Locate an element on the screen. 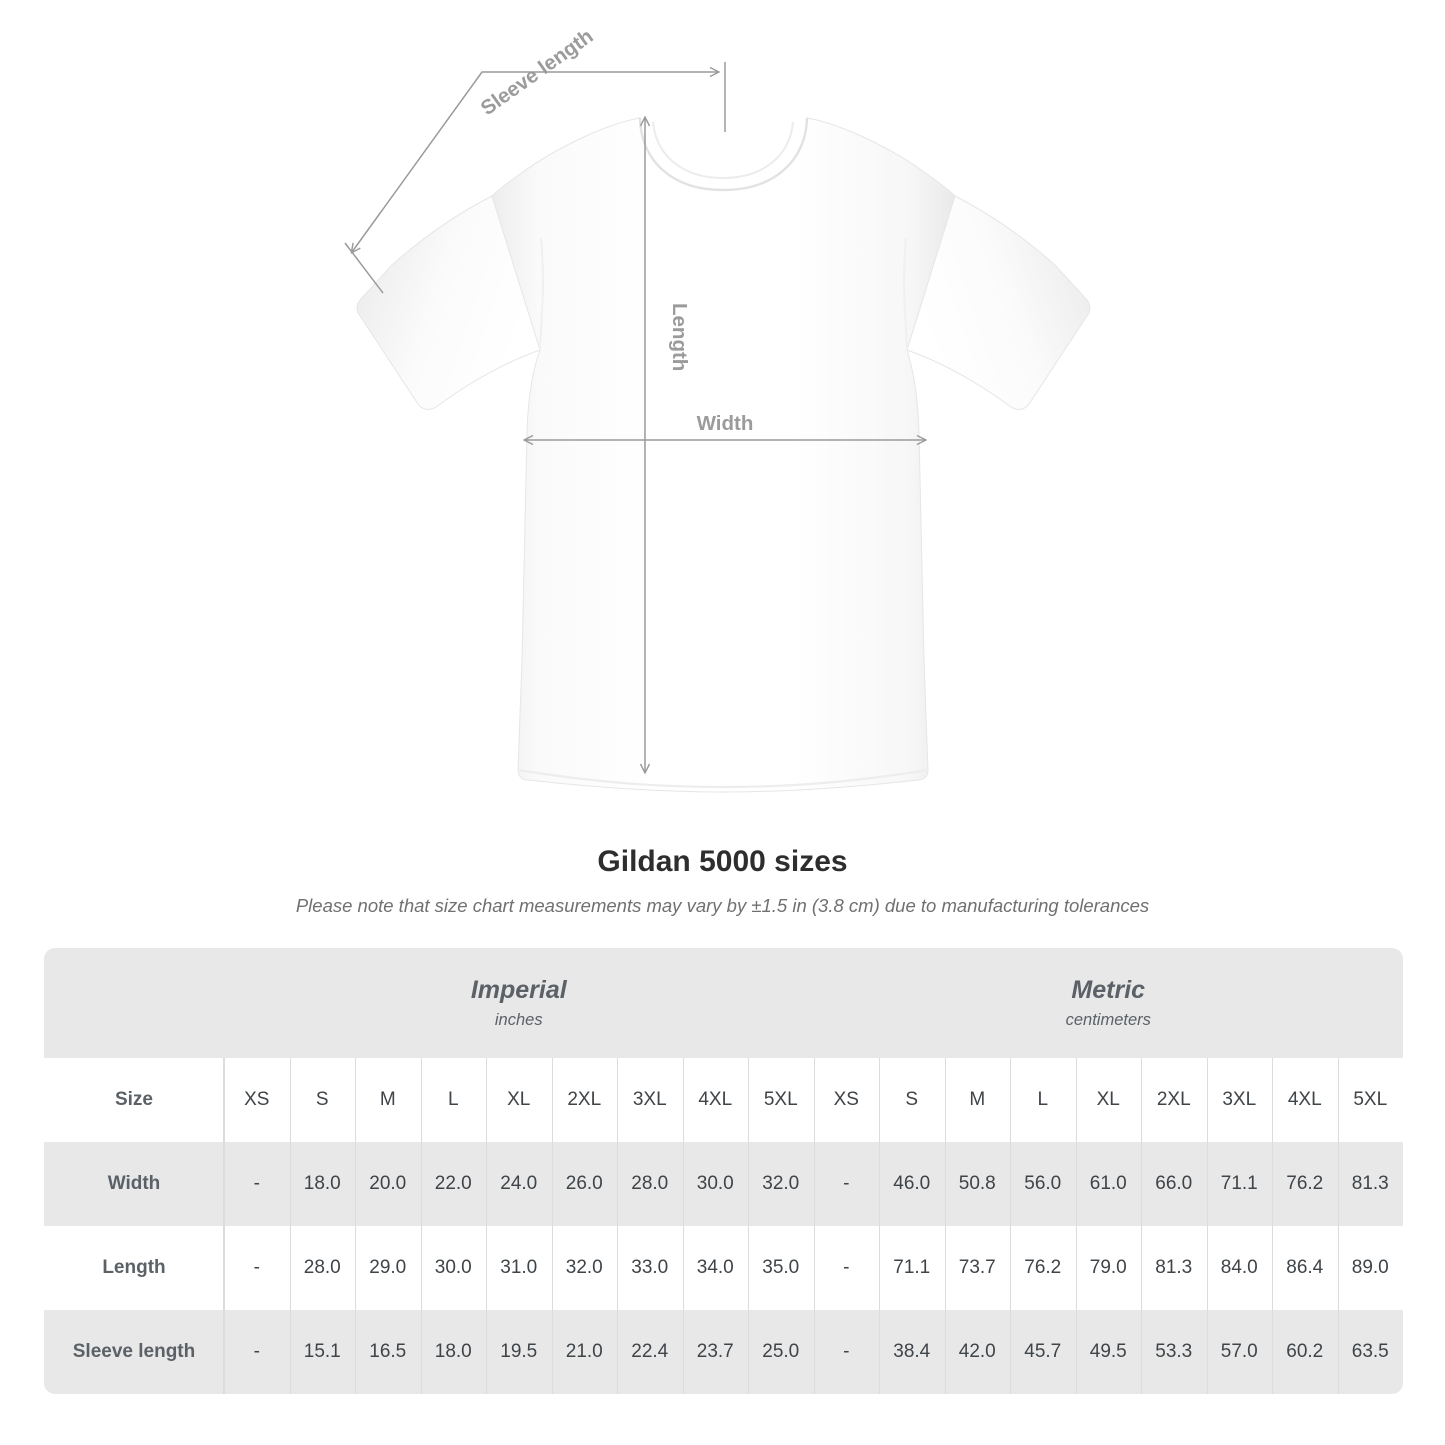 The width and height of the screenshot is (1445, 1445). table-cell: 16.5 is located at coordinates (388, 1352).